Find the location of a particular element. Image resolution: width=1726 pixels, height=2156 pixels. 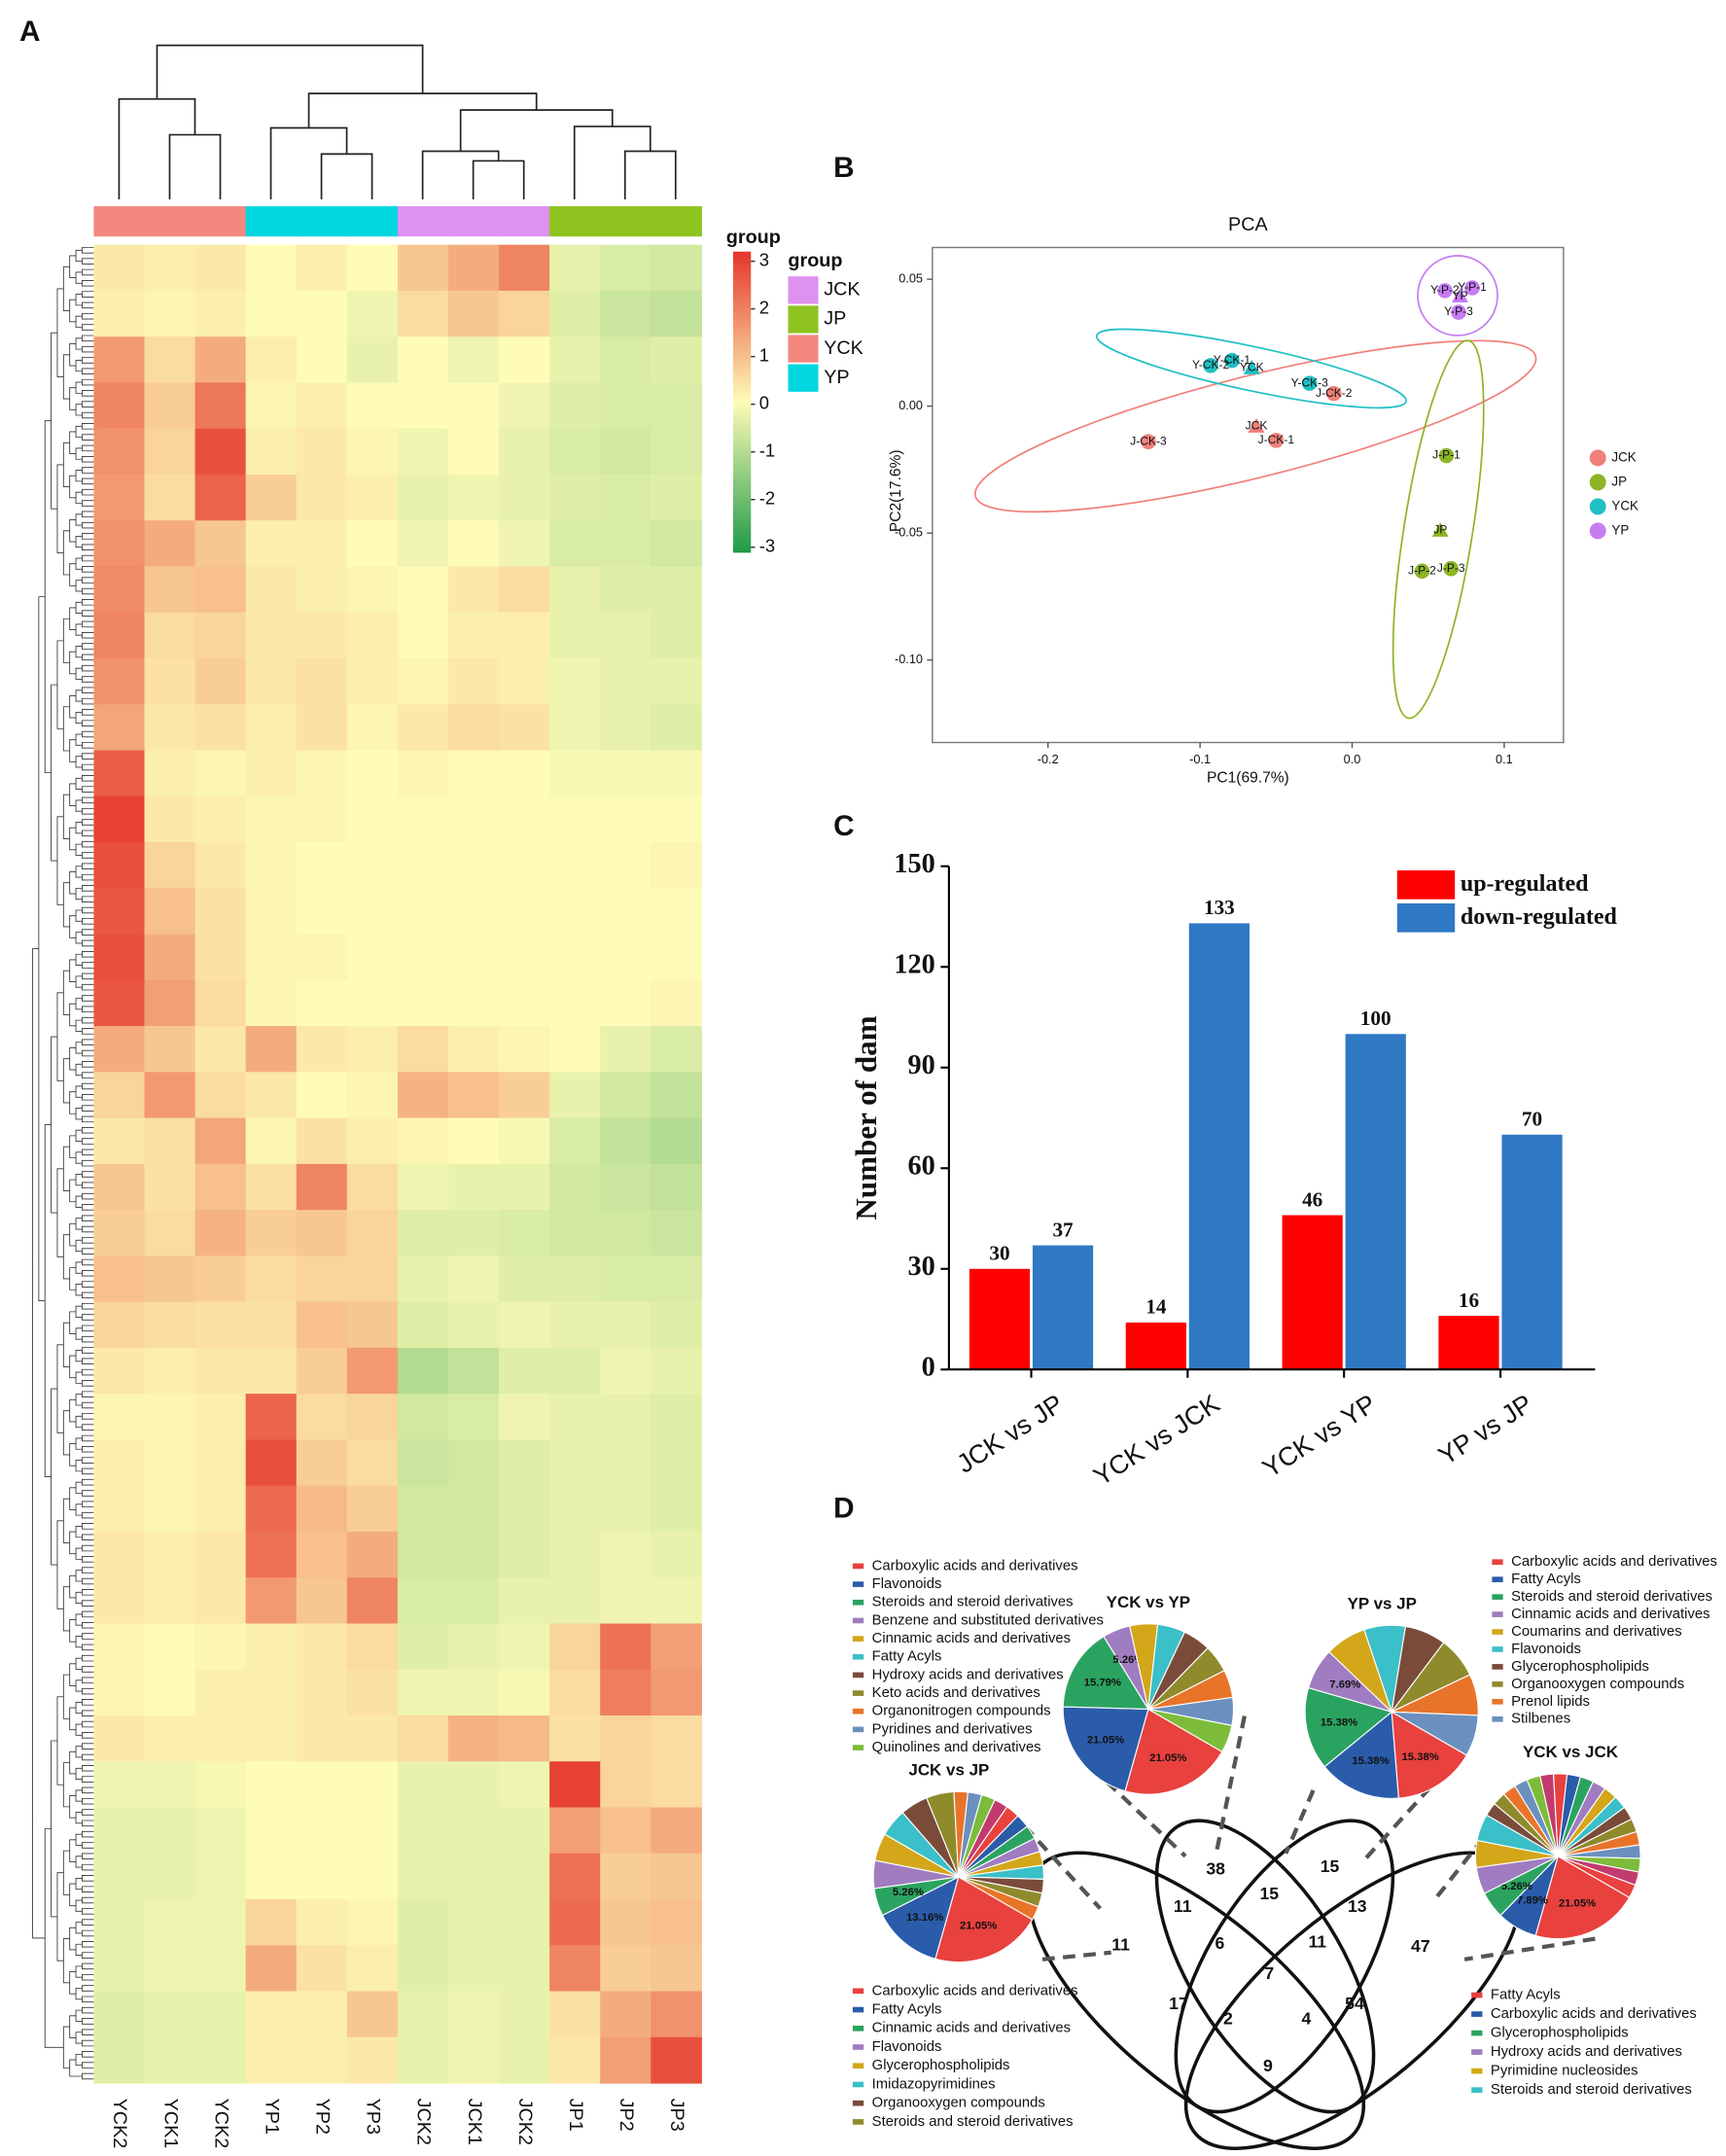

venn-count: 15 is located at coordinates (1269, 1893).